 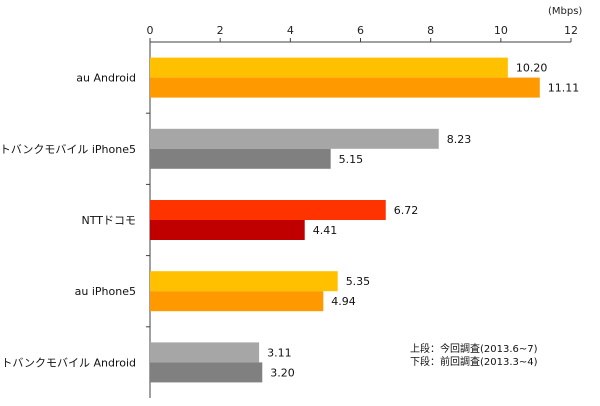 I want to click on category-label: NTTドコモ, so click(x=109, y=220).